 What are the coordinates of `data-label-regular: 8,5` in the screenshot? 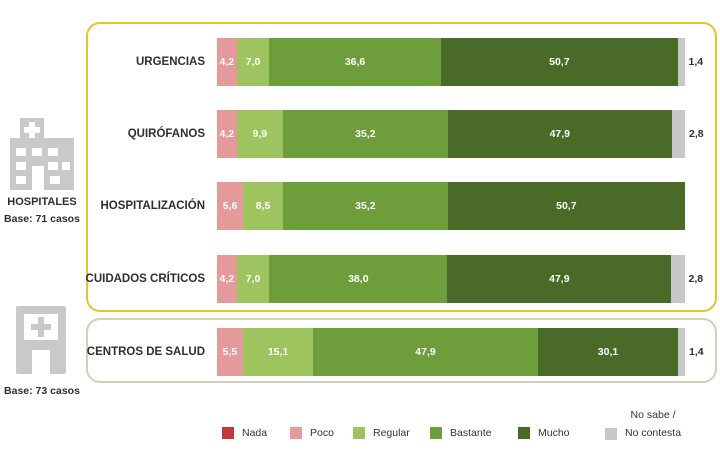 It's located at (263, 206).